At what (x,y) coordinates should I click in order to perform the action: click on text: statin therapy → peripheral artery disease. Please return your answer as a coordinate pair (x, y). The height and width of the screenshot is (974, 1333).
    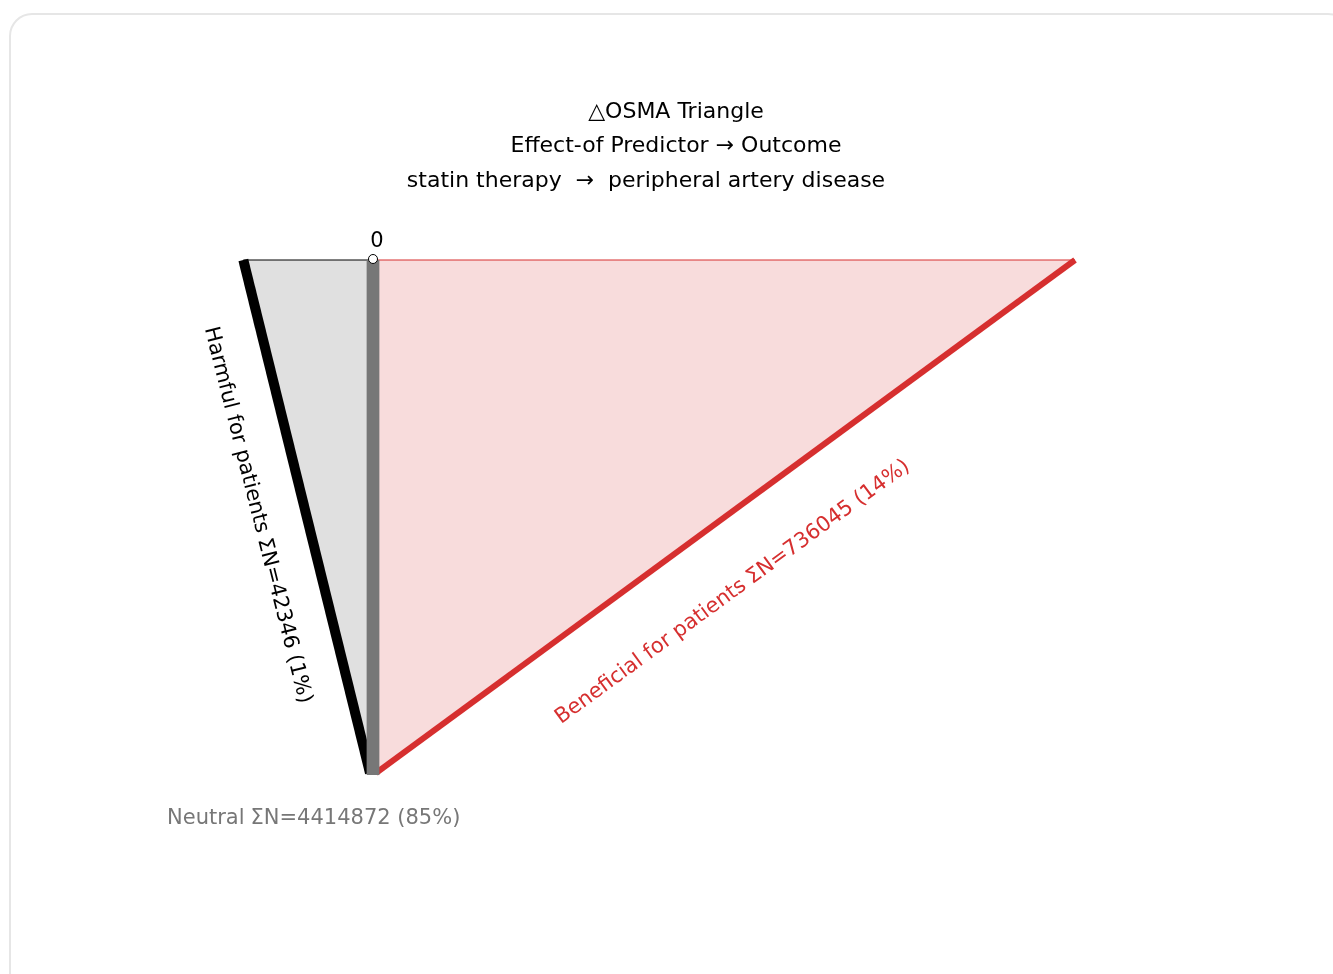
    Looking at the image, I should click on (646, 179).